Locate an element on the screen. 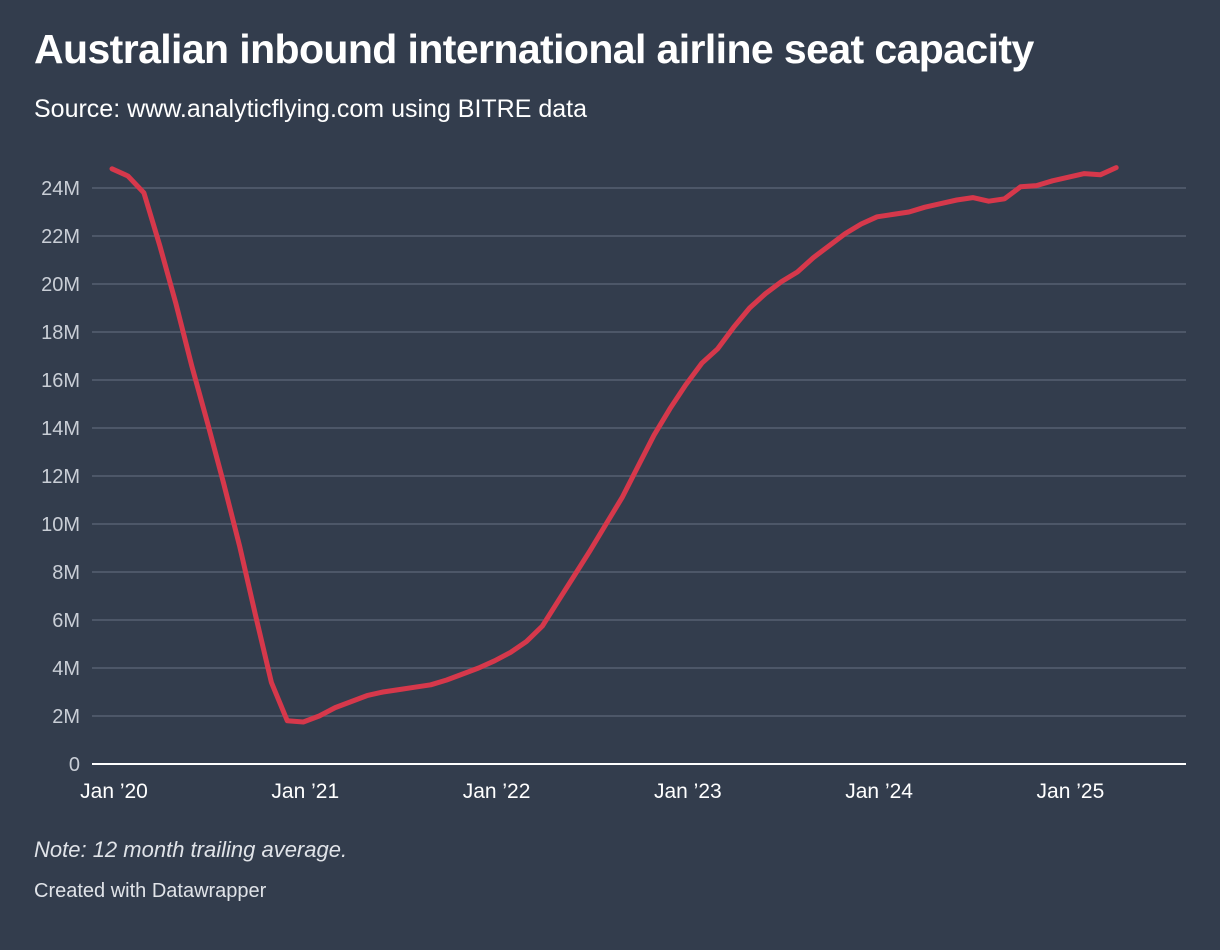  y-tick-label: 8M is located at coordinates (66, 573).